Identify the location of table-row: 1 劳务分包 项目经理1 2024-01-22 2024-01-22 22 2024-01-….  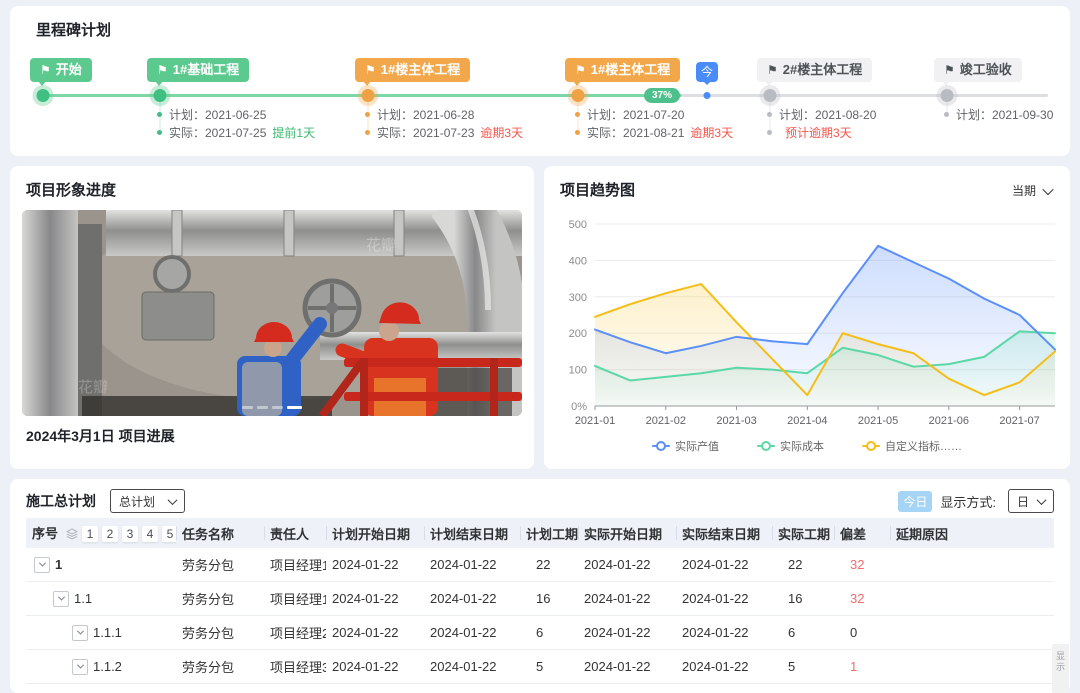
(540, 565).